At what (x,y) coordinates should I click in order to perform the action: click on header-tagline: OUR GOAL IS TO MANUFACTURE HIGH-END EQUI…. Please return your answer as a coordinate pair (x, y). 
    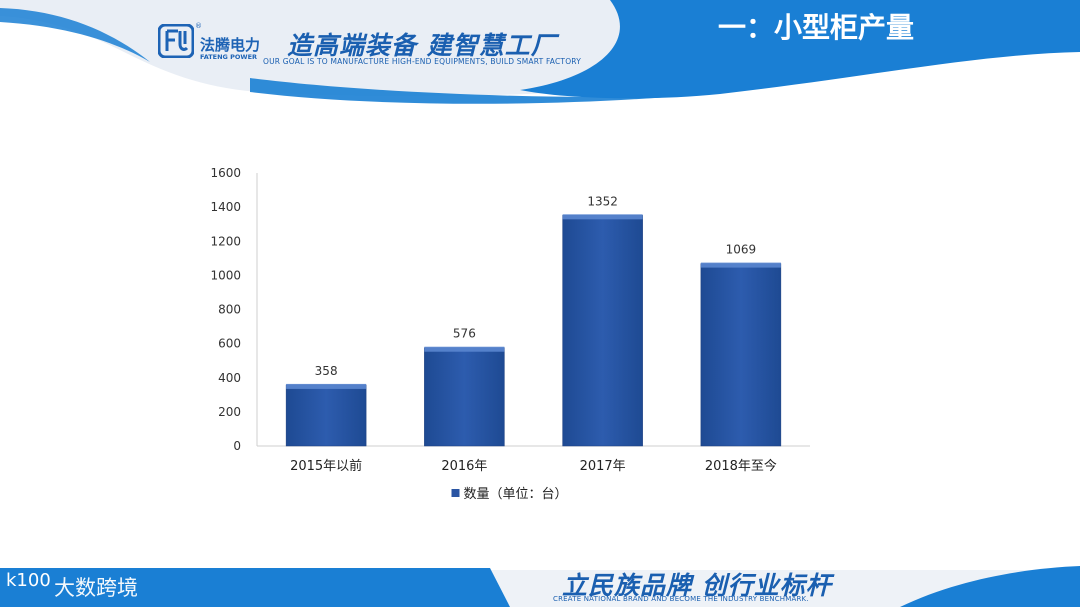
    Looking at the image, I should click on (422, 61).